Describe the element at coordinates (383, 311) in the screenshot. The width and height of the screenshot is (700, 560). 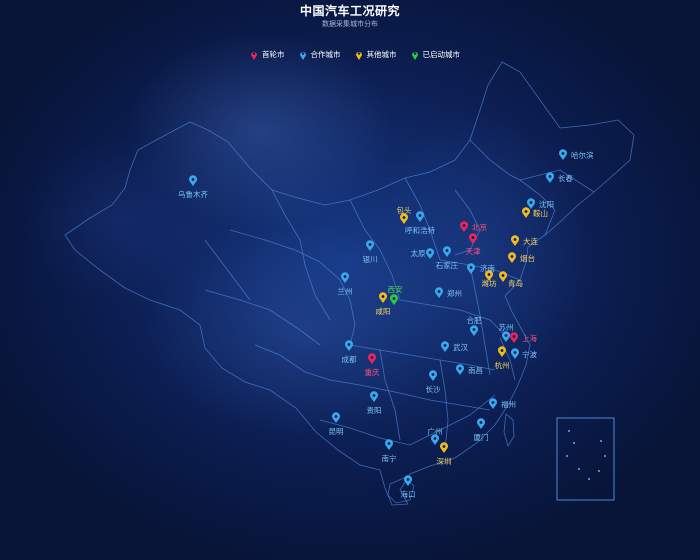
I see `city-label: 咸阳` at that location.